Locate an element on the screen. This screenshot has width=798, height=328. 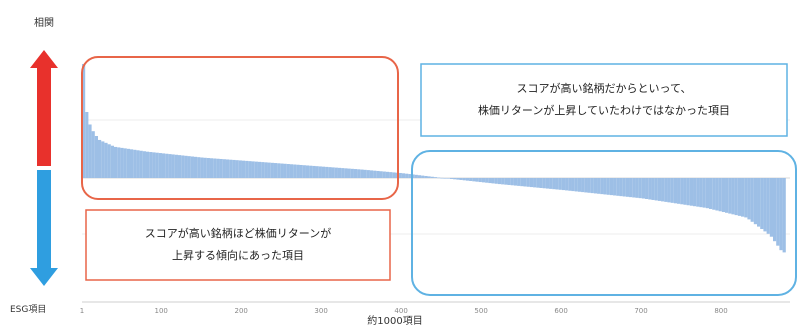
x-tick-label: 600 is located at coordinates (560, 311).